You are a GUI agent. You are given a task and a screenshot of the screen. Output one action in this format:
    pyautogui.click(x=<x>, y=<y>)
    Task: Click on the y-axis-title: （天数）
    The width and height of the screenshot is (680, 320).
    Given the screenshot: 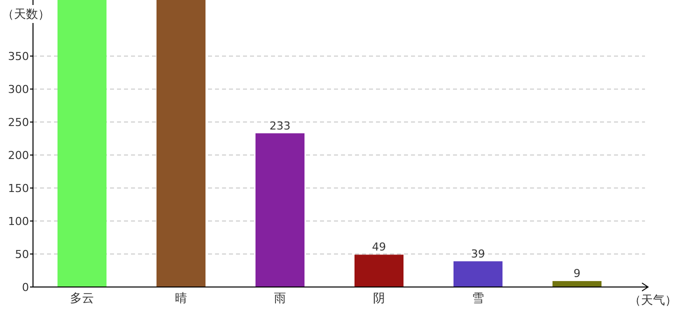 What is the action you would take?
    pyautogui.click(x=26, y=14)
    